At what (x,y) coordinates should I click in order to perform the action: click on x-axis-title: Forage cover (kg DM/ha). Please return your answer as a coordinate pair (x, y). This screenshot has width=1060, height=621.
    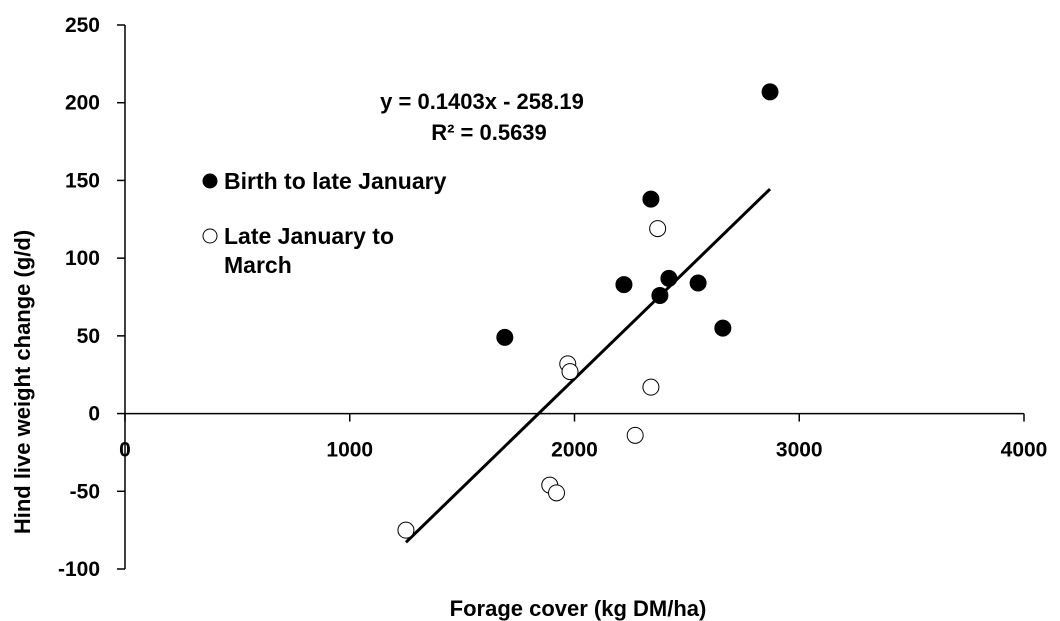
    Looking at the image, I should click on (578, 608).